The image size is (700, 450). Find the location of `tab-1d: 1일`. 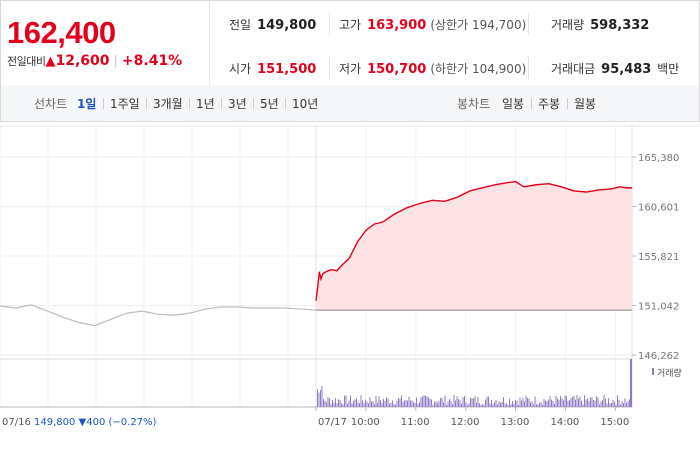

tab-1d: 1일 is located at coordinates (87, 104).